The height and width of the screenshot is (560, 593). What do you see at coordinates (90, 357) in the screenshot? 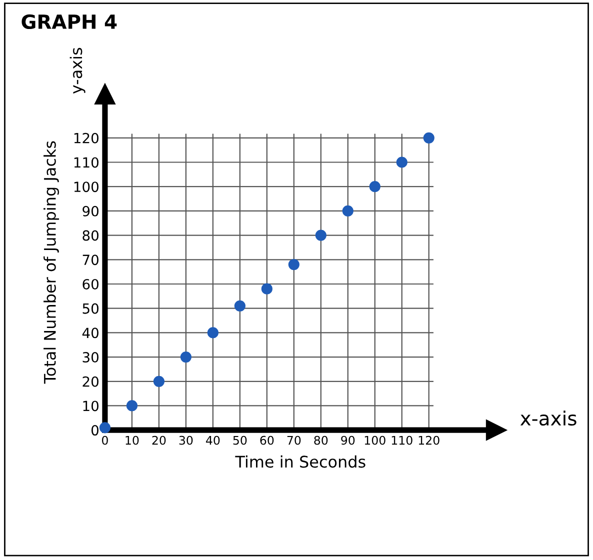
I see `y-tick-label: 30` at bounding box center [90, 357].